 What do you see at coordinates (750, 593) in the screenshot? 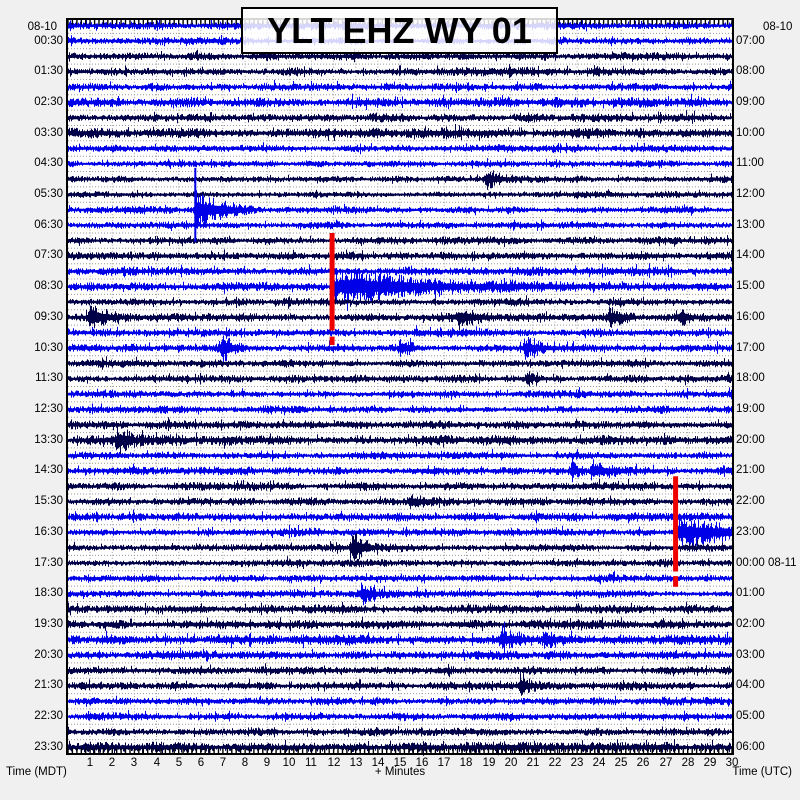
I see `right-time-label: 01:00` at bounding box center [750, 593].